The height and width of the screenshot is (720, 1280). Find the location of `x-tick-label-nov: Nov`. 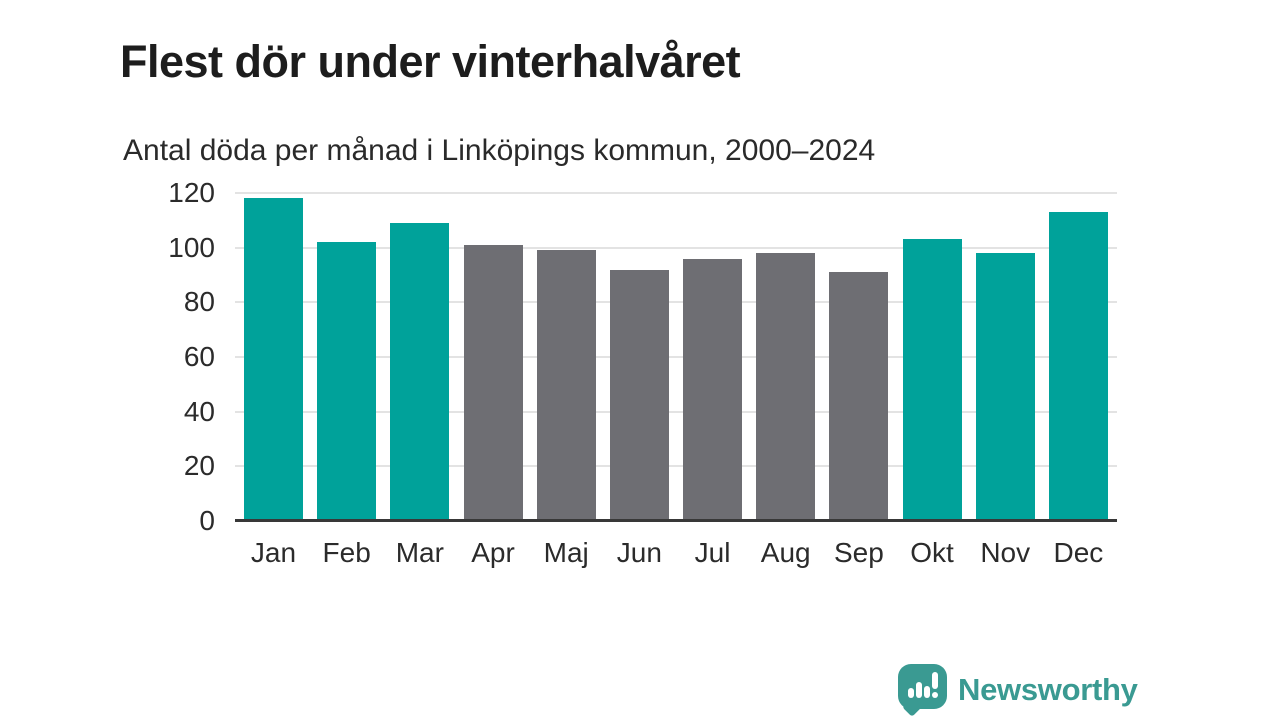

x-tick-label-nov: Nov is located at coordinates (1005, 552).